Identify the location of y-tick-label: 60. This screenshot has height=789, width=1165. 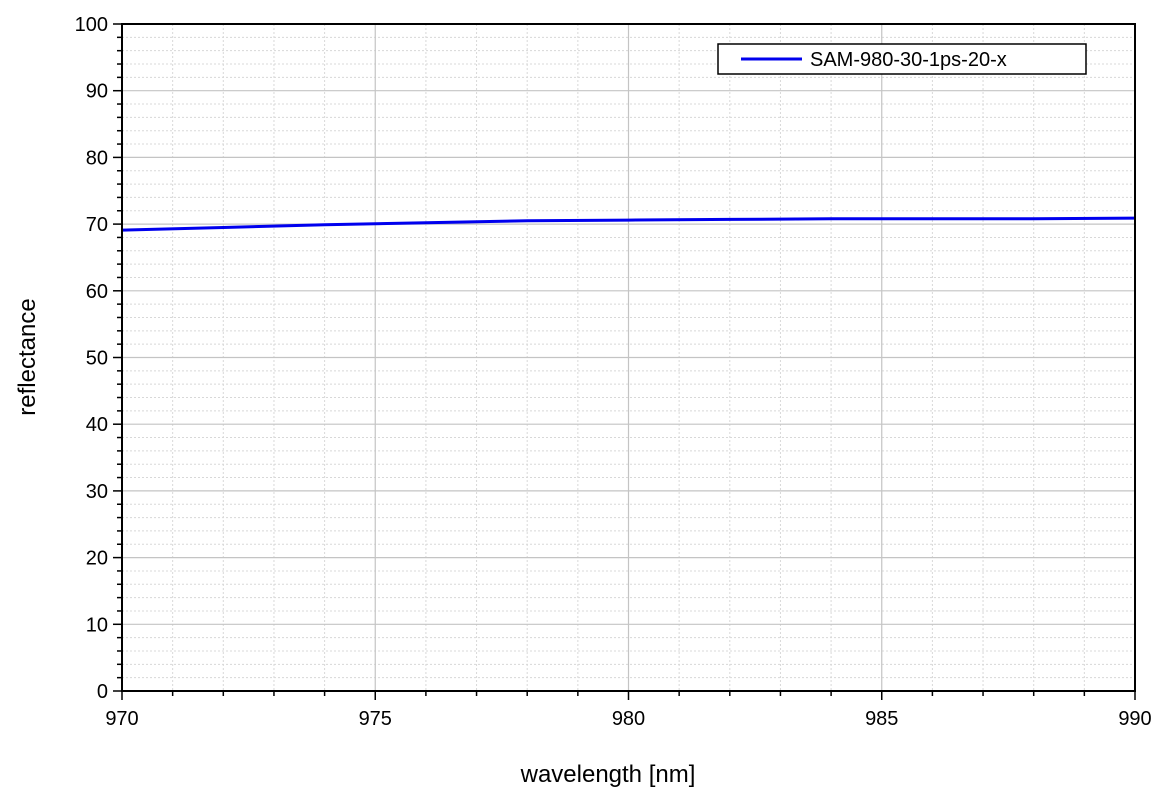
(97, 292).